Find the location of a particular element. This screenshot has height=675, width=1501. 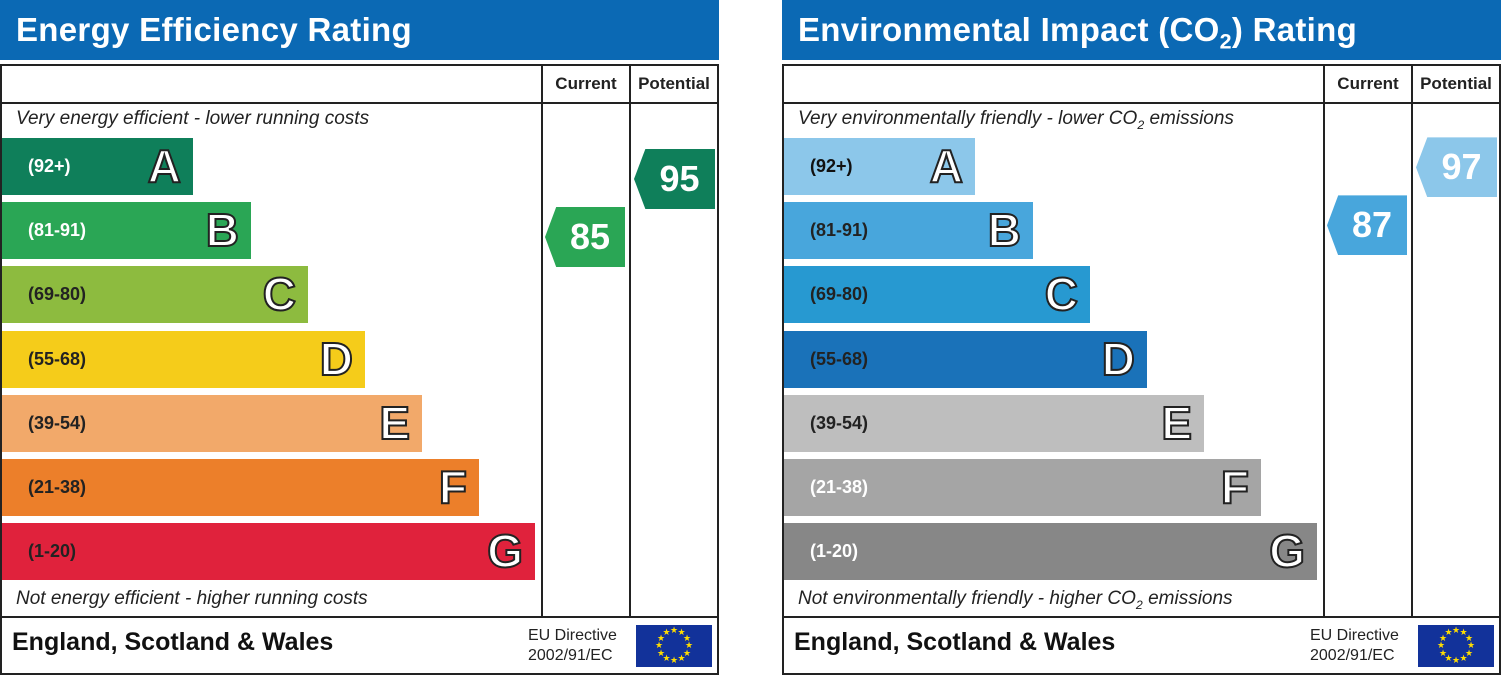

band-bar-f: (21-38) F is located at coordinates (1022, 487).